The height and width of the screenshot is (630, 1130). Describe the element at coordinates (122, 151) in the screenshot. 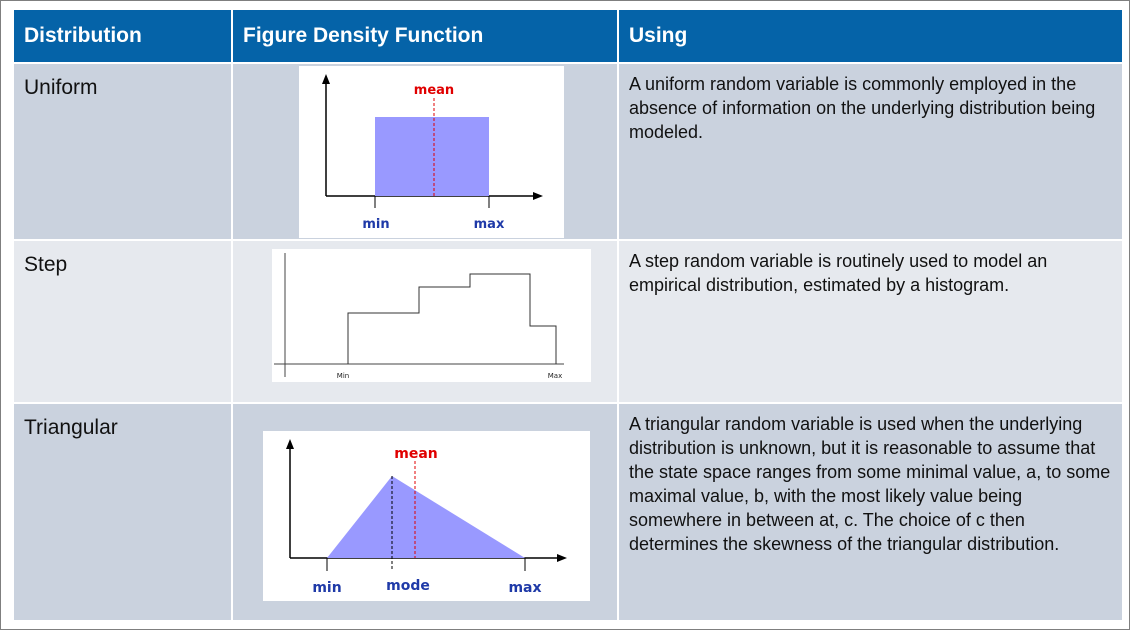

I see `distribution-name: Uniform` at that location.